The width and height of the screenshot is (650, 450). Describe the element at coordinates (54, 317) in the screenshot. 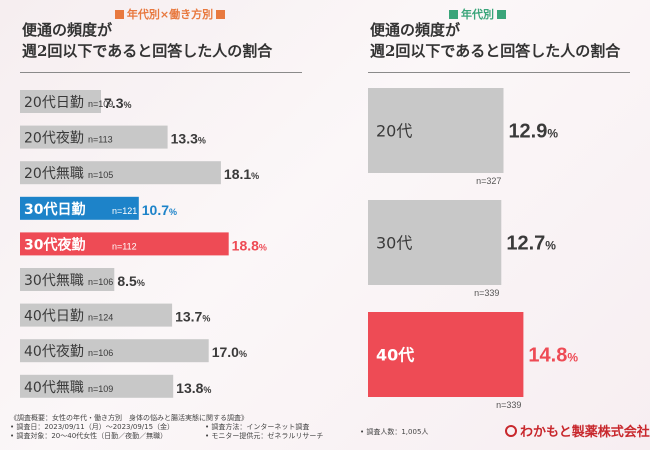

I see `bar-category-label: 40代日勤` at that location.